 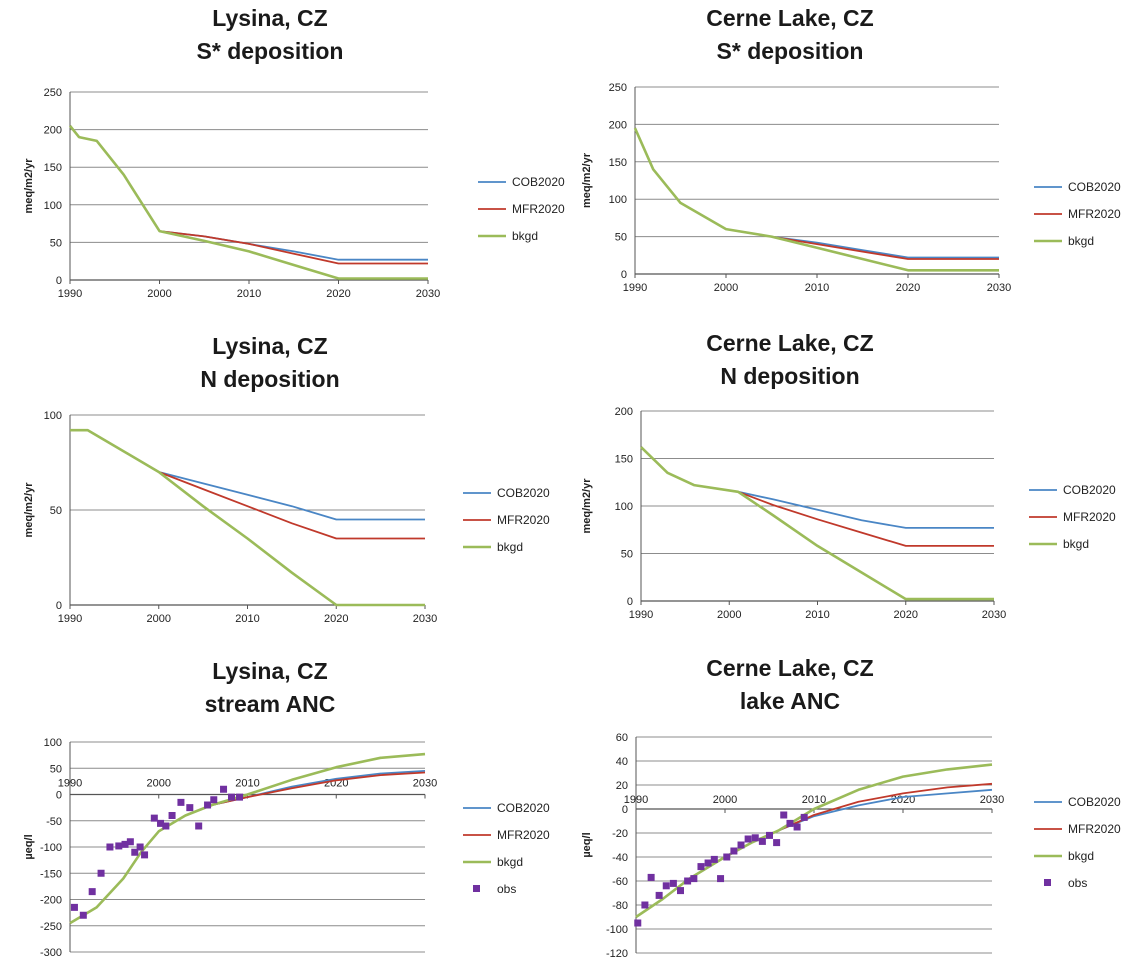 What do you see at coordinates (617, 954) in the screenshot?
I see `y-tick-label: -120` at bounding box center [617, 954].